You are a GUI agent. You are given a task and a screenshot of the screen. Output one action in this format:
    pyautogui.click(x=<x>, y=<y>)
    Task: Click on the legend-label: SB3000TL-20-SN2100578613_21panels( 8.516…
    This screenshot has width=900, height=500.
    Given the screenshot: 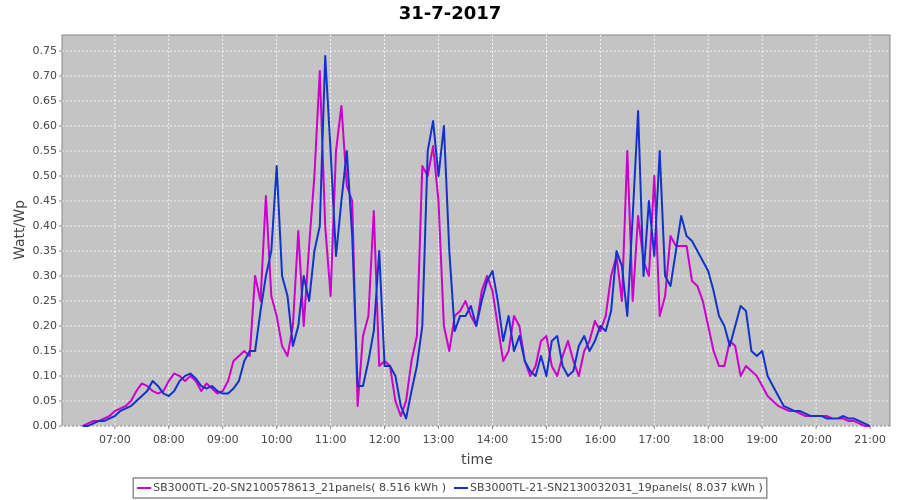 What is the action you would take?
    pyautogui.click(x=299, y=487)
    